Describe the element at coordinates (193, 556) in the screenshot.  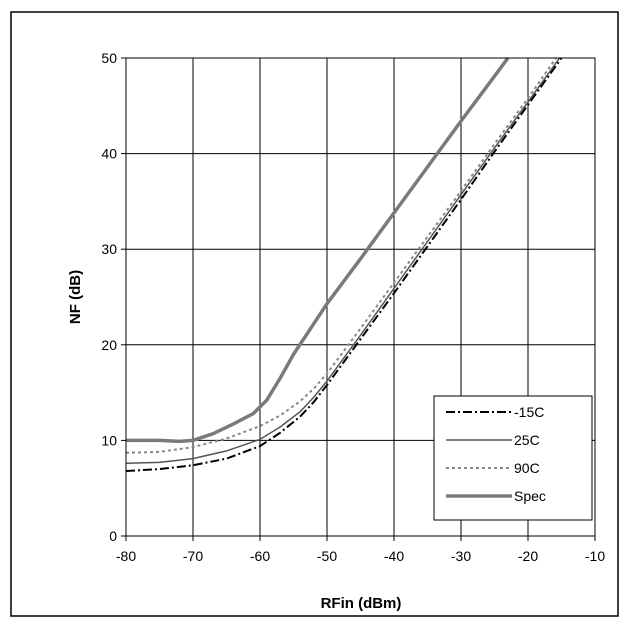
I see `x-tick-label-1: -70` at that location.